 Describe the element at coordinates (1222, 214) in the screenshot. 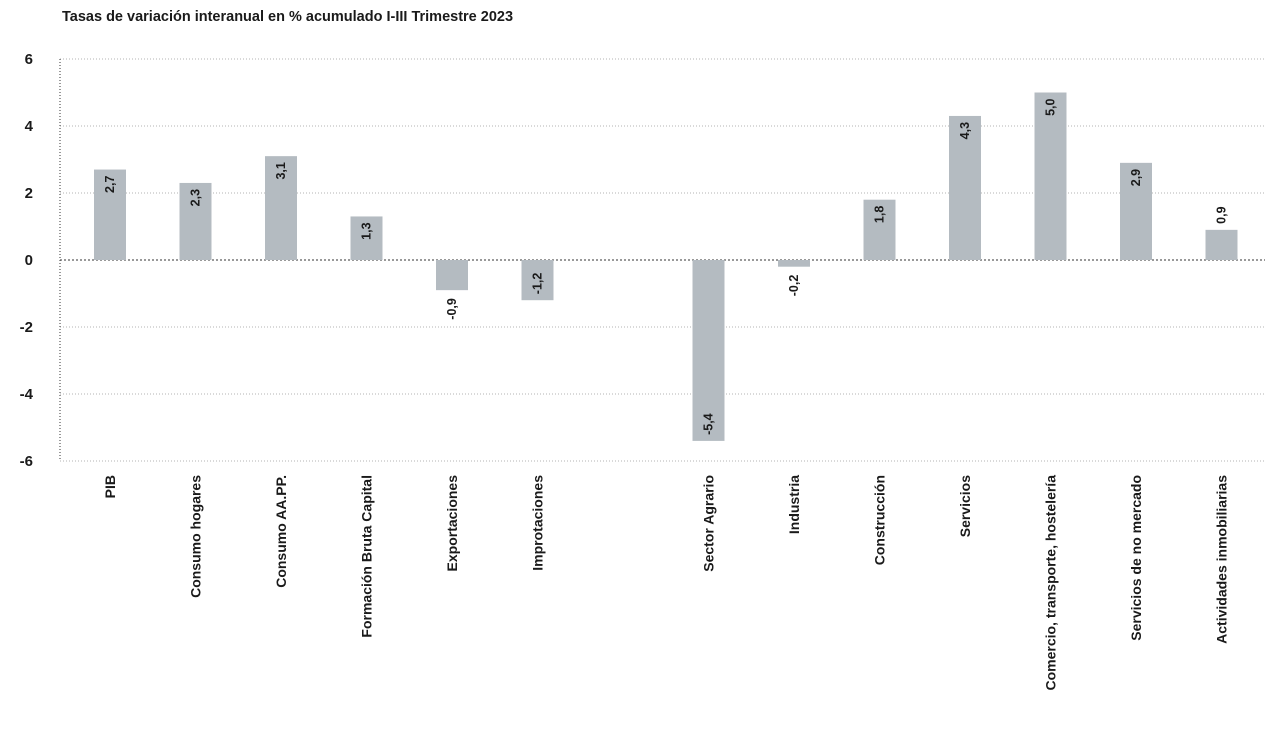

I see `data-label: 0,9` at that location.